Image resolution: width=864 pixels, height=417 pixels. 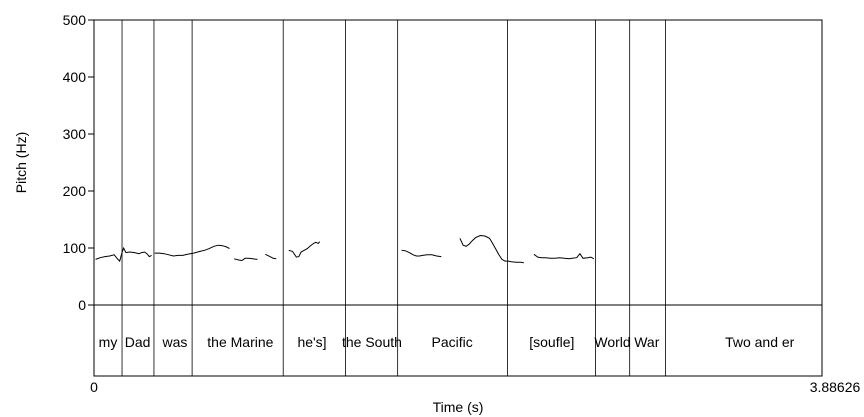 I want to click on word-label: was, so click(x=175, y=342).